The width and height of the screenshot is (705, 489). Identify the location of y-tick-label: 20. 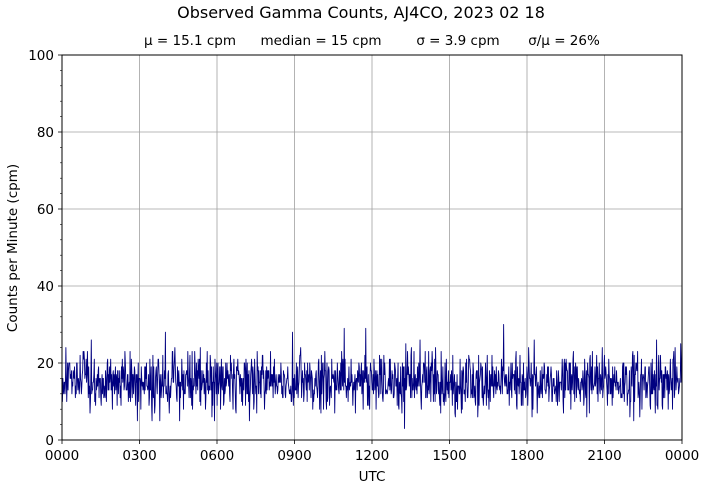
(45, 364).